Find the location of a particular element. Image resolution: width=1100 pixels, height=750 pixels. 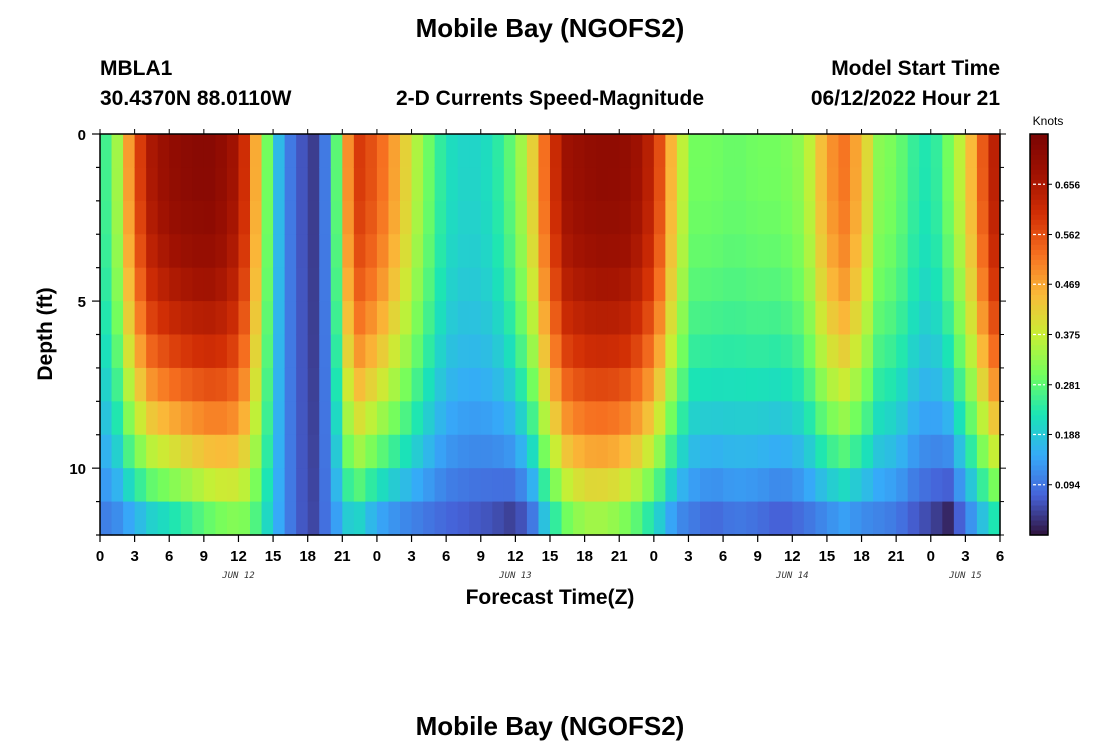

x-tick-label: 15 is located at coordinates (273, 556).